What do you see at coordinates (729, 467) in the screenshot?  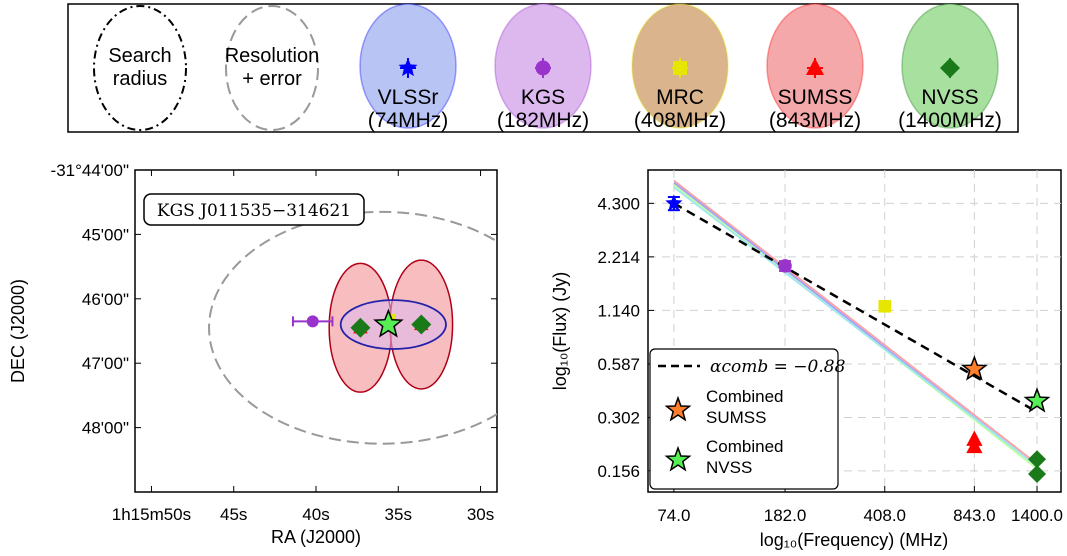 I see `sed-legend-nvss-line2: NVSS` at bounding box center [729, 467].